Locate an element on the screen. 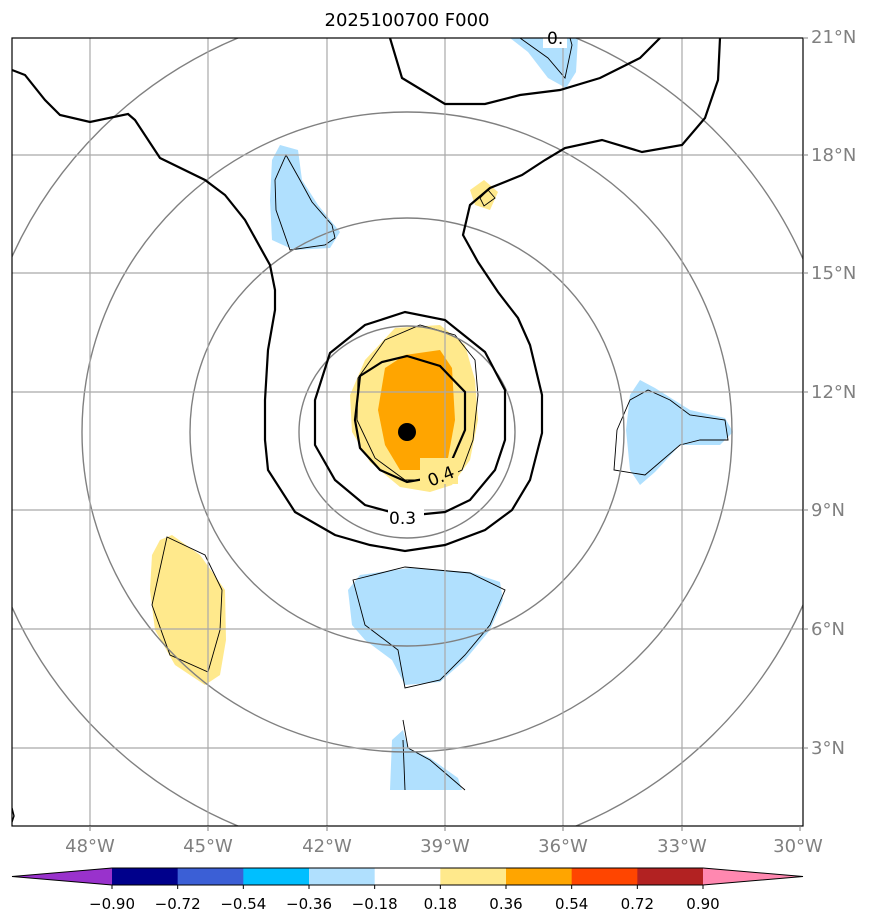 The width and height of the screenshot is (873, 924). lat-label: 21°N is located at coordinates (833, 37).